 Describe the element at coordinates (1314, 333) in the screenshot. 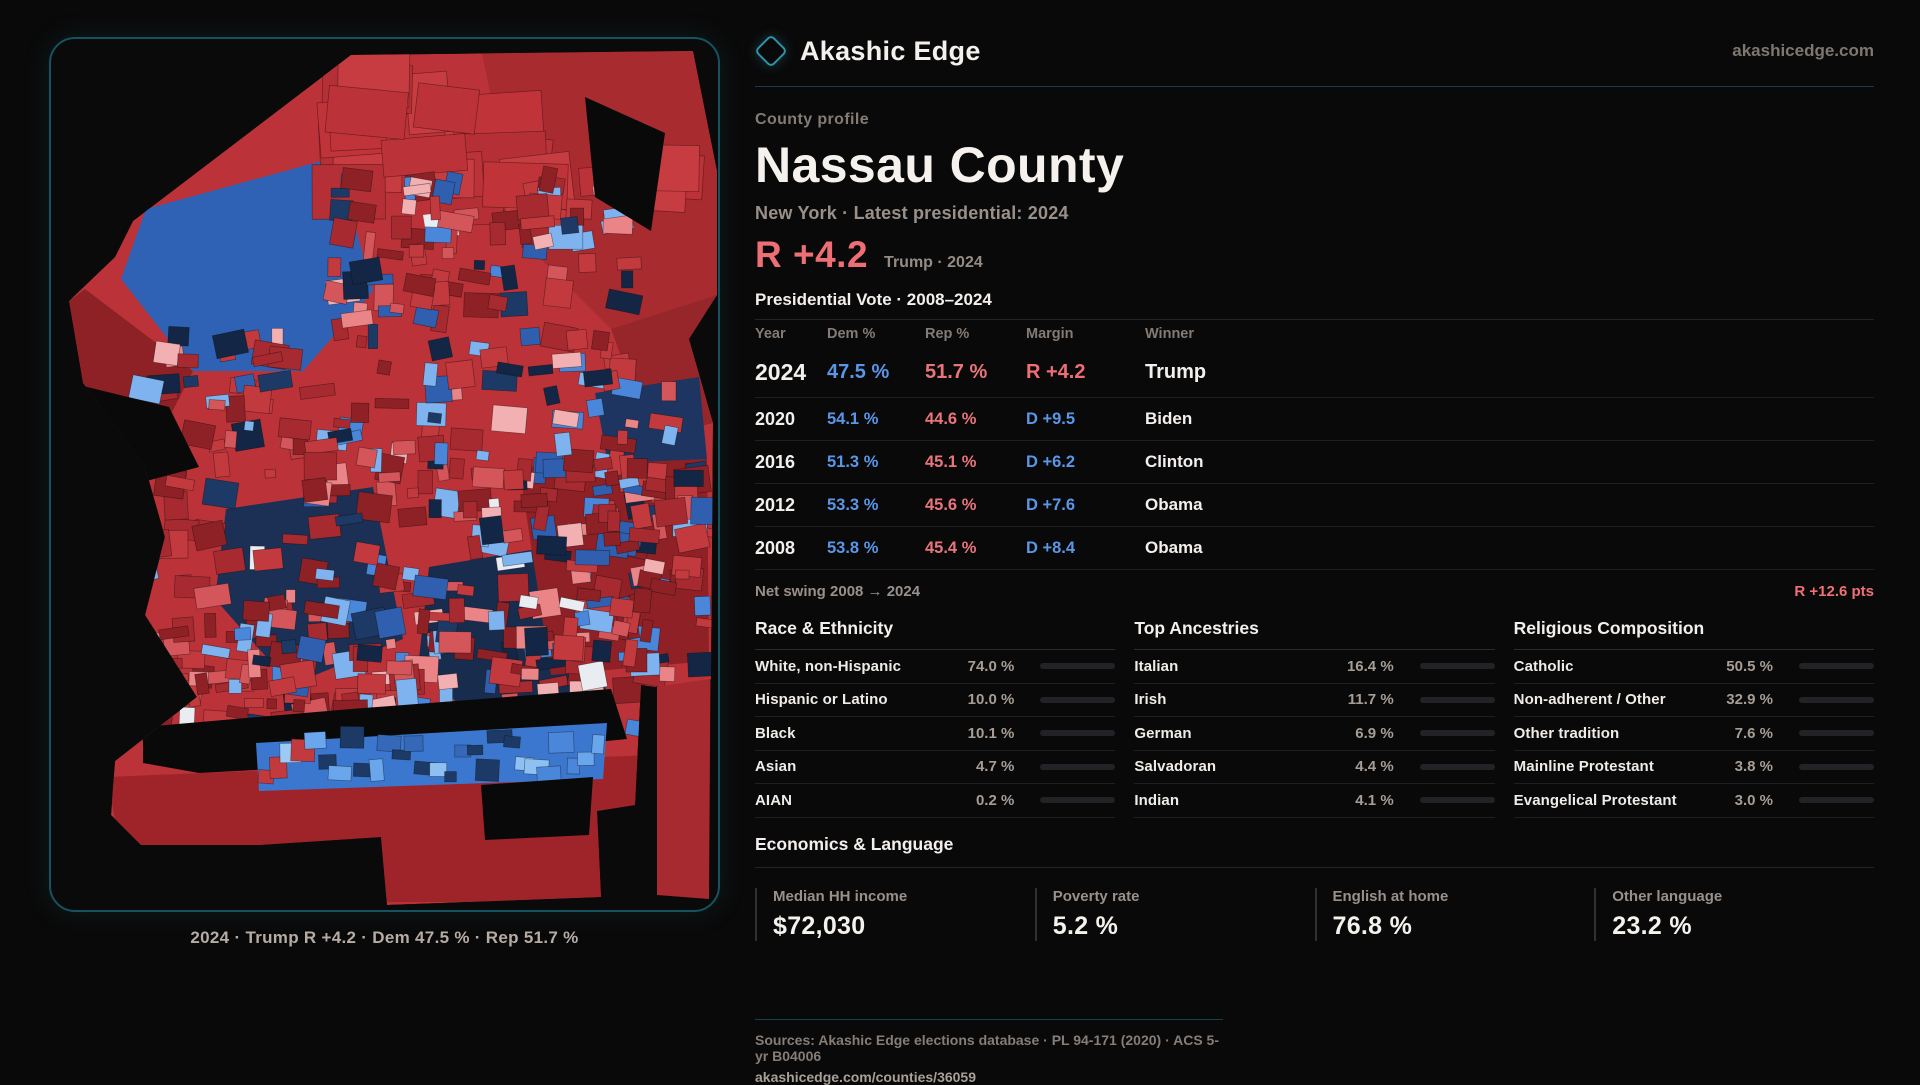

I see `vote-table-header: Year Dem % Rep % Margin Winner` at that location.